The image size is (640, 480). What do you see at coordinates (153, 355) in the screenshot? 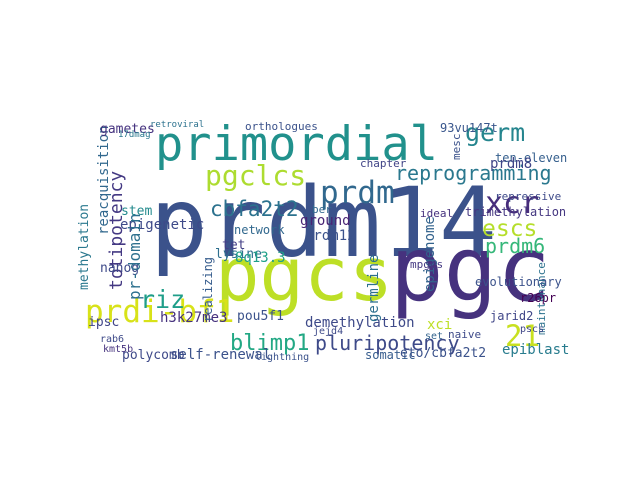
I see `word: polycomb` at bounding box center [153, 355].